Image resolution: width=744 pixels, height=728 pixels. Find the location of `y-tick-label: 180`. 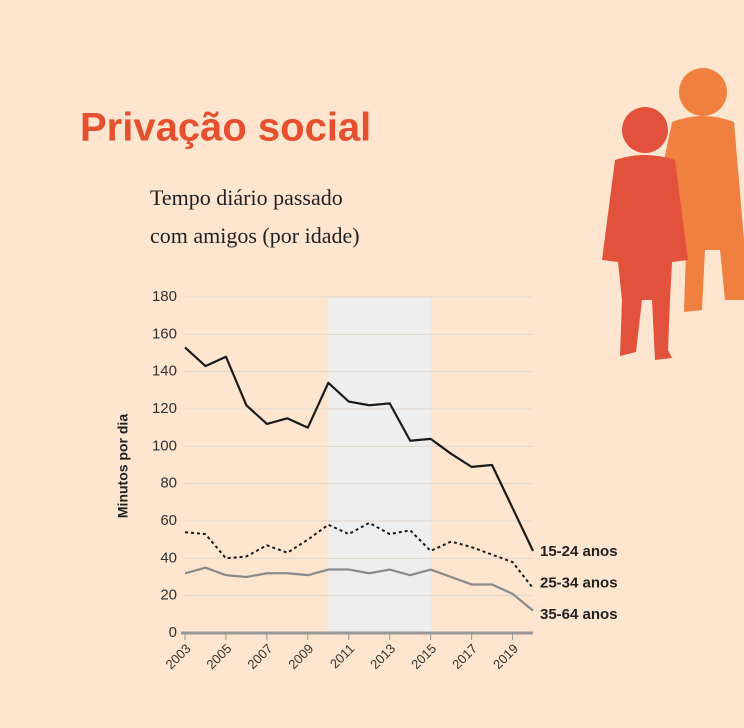

y-tick-label: 180 is located at coordinates (164, 296).